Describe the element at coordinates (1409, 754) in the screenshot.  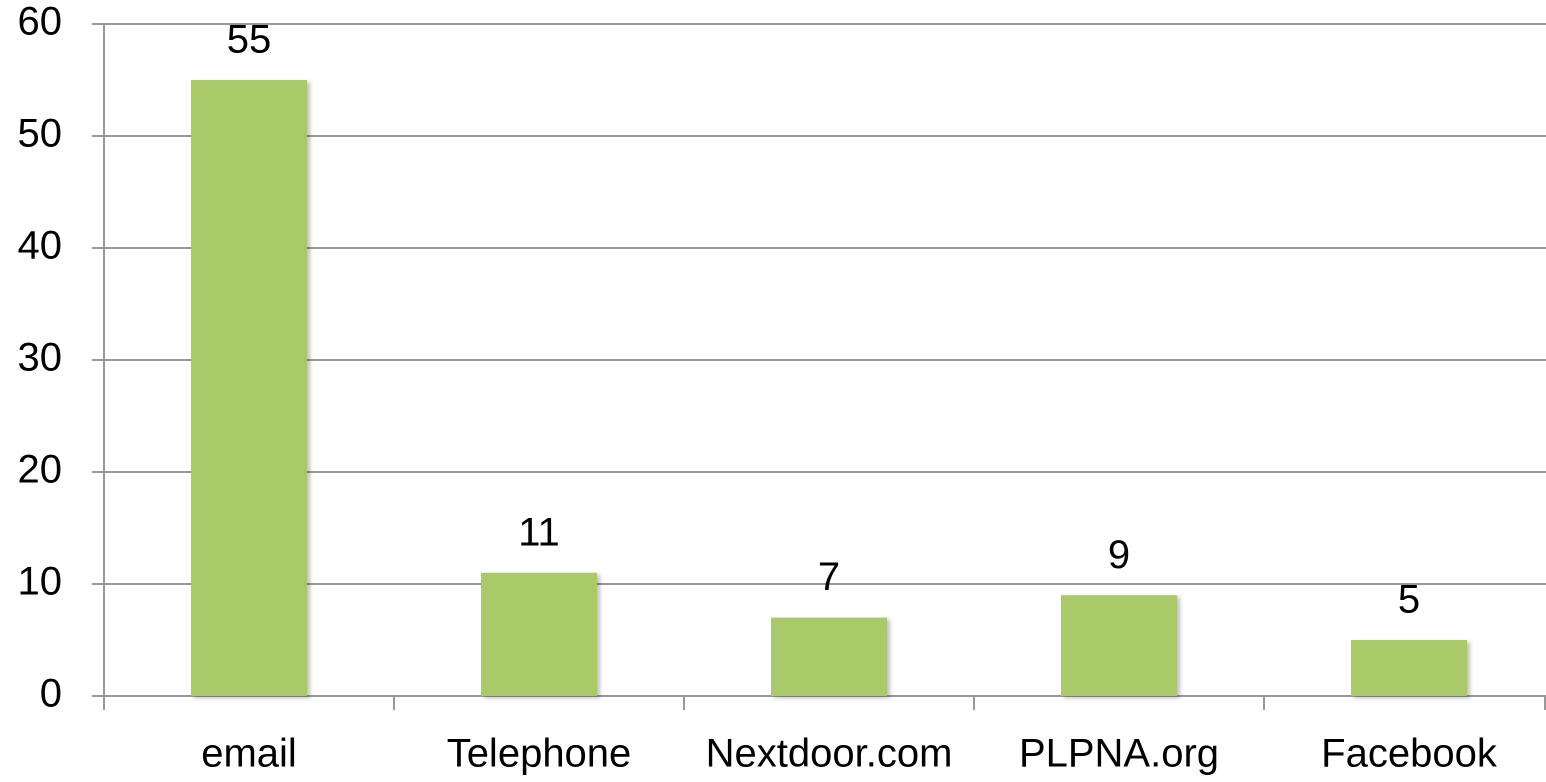
I see `x-tick-label: Facebook` at that location.